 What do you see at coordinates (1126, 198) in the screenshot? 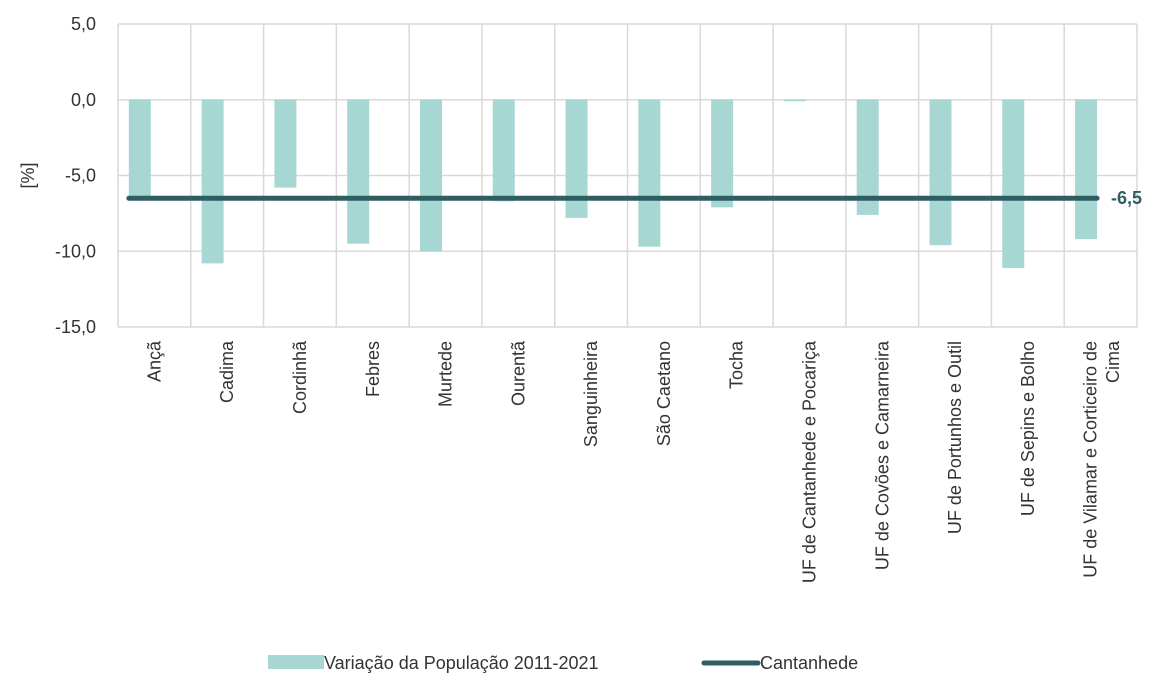
I see `line-end-label: -6,5` at bounding box center [1126, 198].